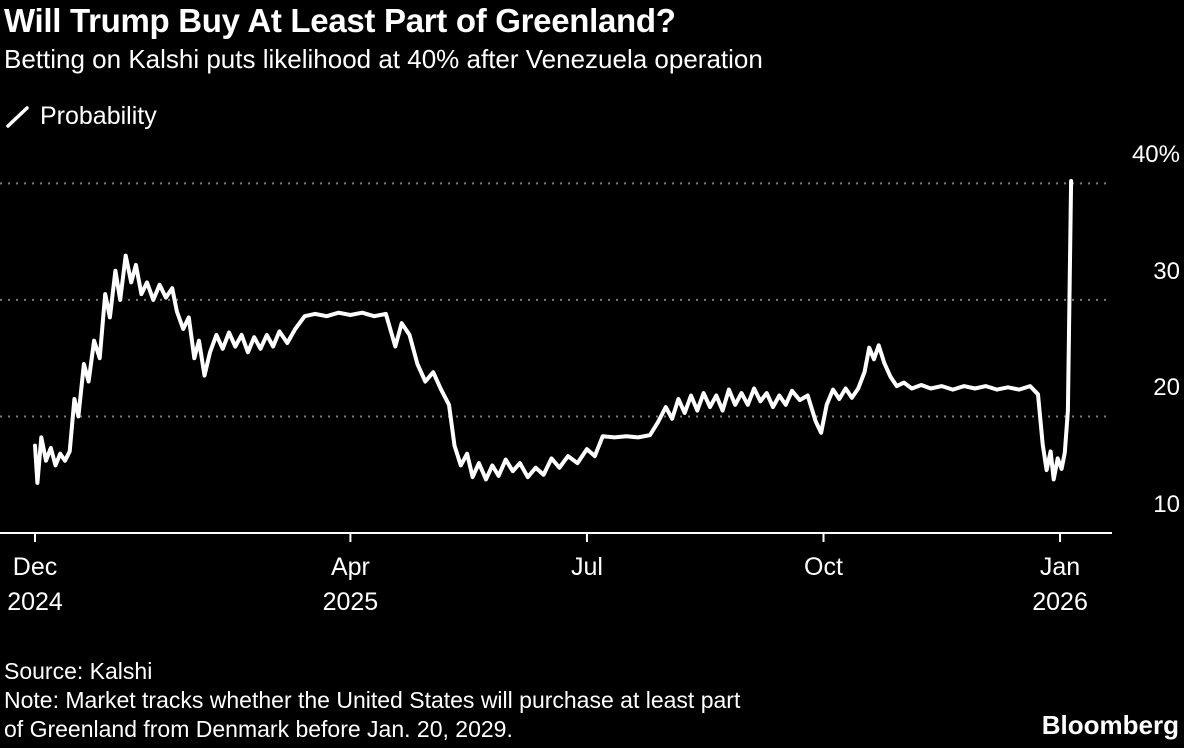 Image resolution: width=1184 pixels, height=748 pixels. Describe the element at coordinates (823, 567) in the screenshot. I see `x-tick-month: Oct` at that location.